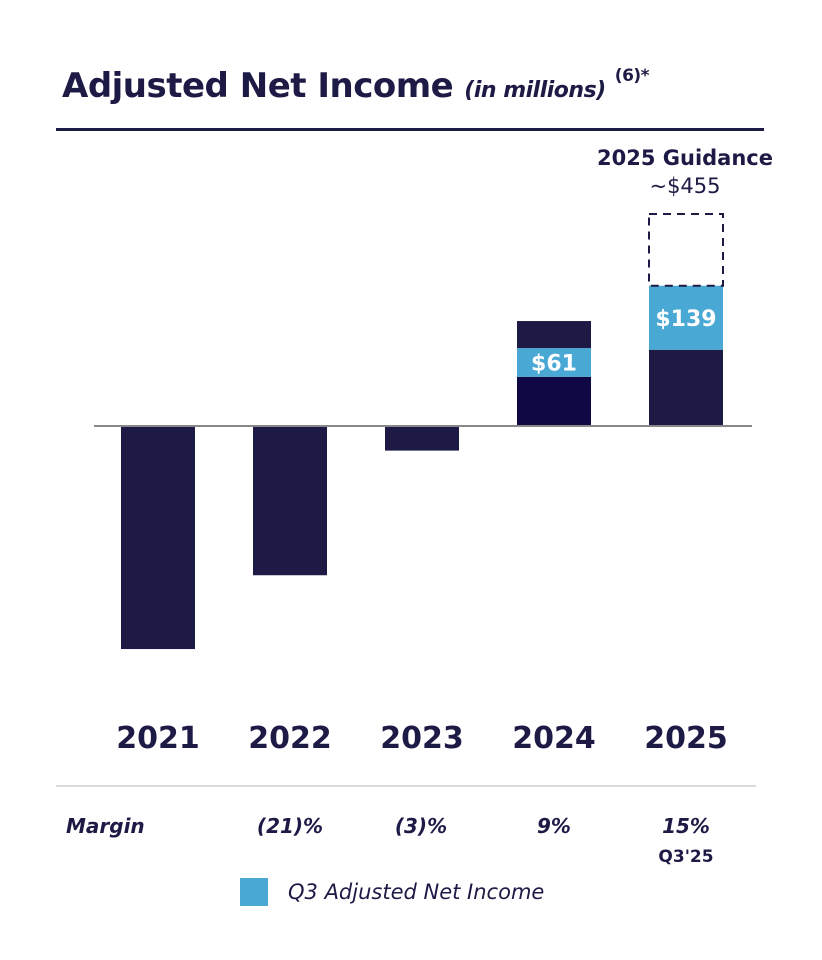  I want to click on x-tick-label-2024: 2024, so click(554, 738).